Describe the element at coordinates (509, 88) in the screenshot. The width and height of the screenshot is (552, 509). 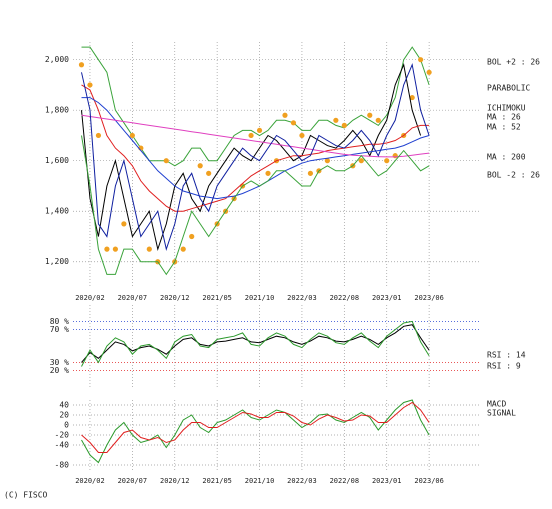
I see `legend-label: PARABOLIC` at that location.